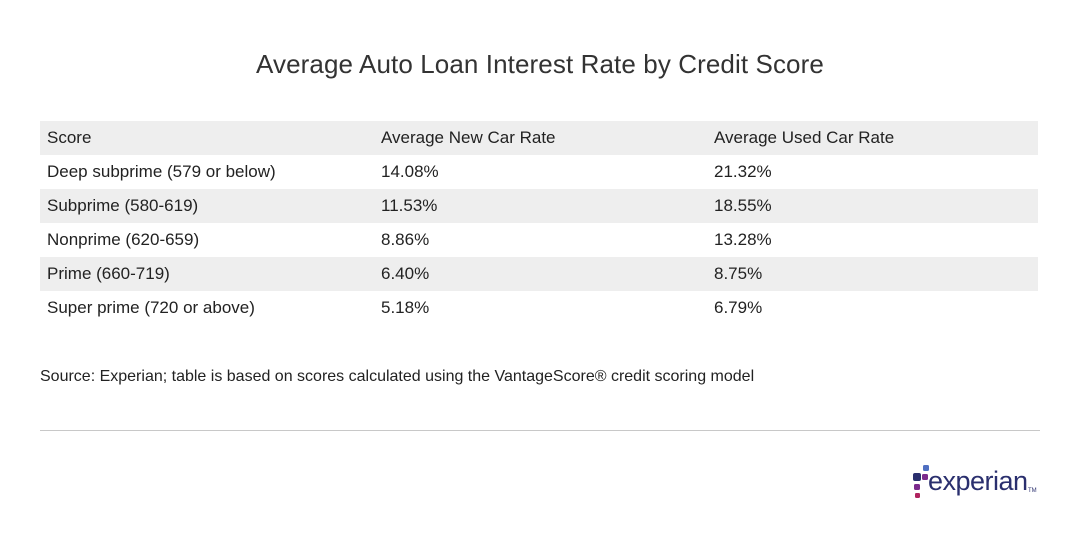 This screenshot has width=1080, height=542. Describe the element at coordinates (151, 307) in the screenshot. I see `score-cell: Super prime (720 or above)` at that location.